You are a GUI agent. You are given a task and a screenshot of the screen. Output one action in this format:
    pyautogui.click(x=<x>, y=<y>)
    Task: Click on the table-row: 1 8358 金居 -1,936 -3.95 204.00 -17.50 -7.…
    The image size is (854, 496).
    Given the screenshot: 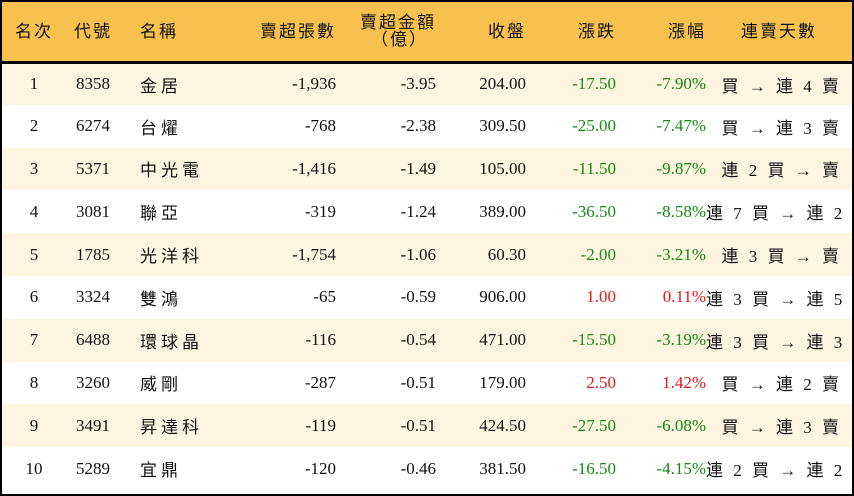 What is the action you would take?
    pyautogui.click(x=427, y=83)
    